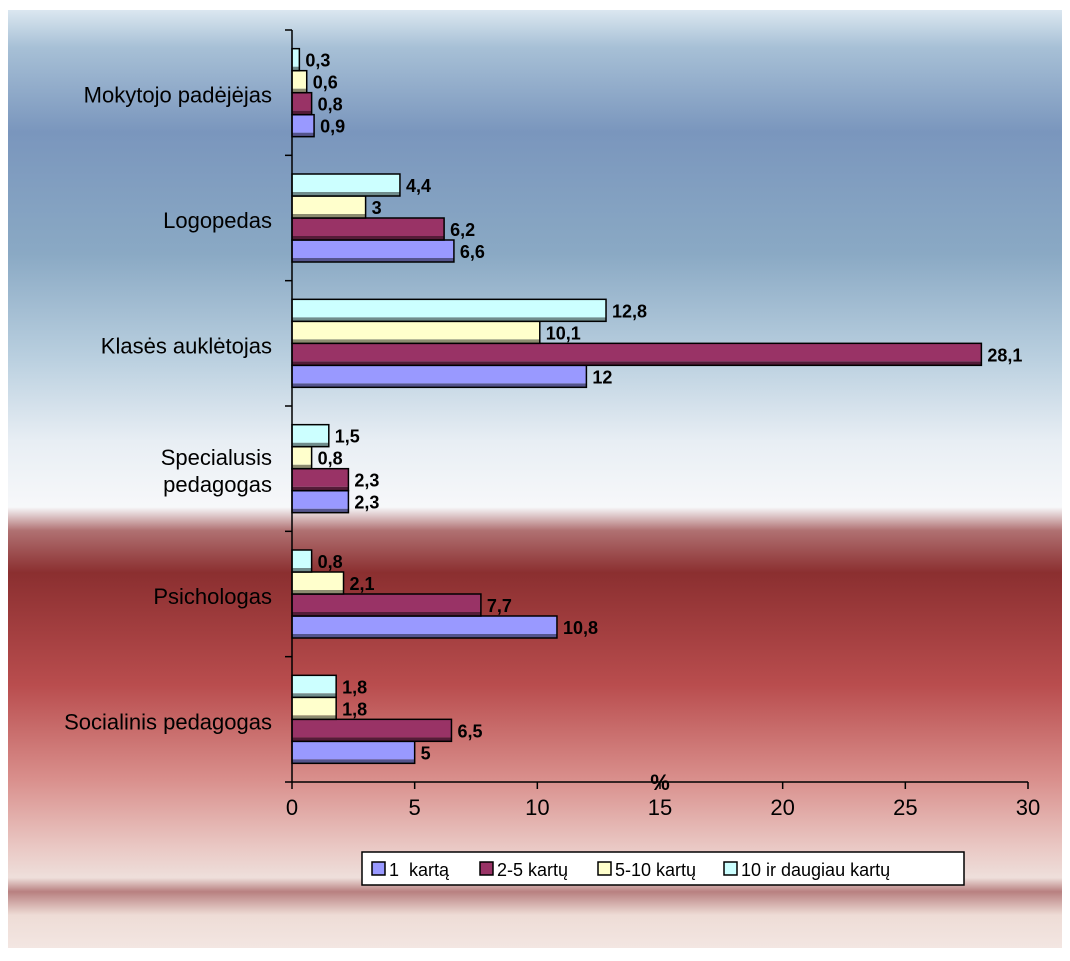  Describe the element at coordinates (217, 484) in the screenshot. I see `category-label: pedagogas` at that location.